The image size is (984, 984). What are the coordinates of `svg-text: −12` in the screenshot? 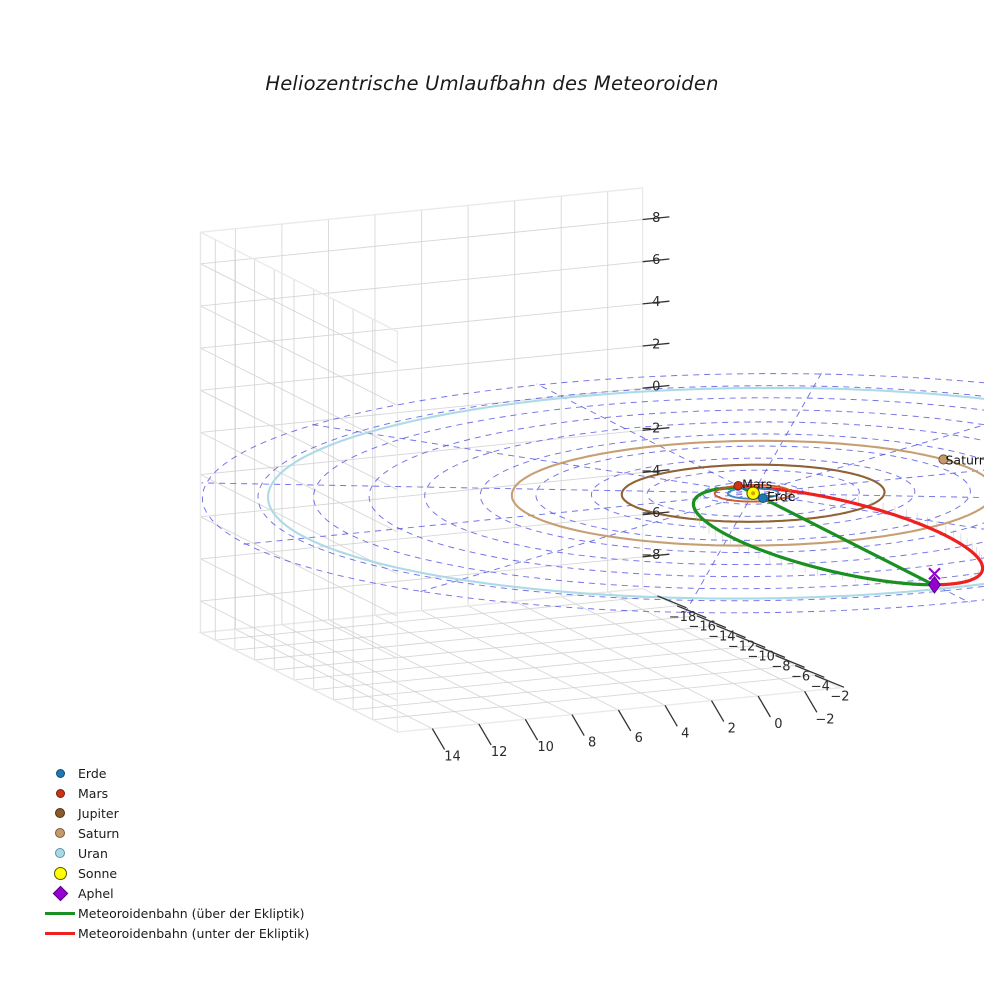 It's located at (741, 647).